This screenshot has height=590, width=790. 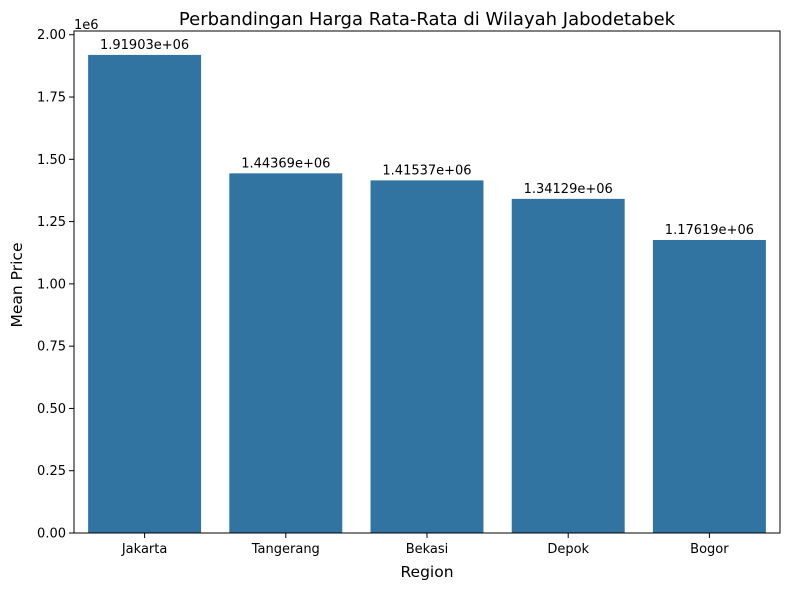 I want to click on x-tick-label-jakarta: Jakarta, so click(x=144, y=549).